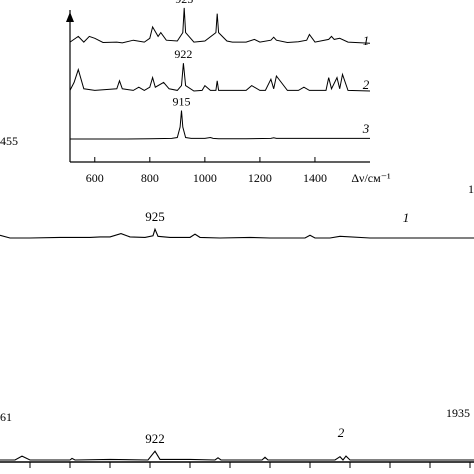  I want to click on main-peak-label-925: 925, so click(155, 216).